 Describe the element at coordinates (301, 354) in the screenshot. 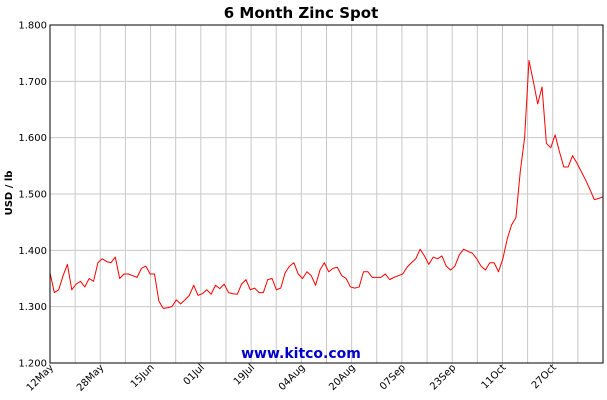

I see `watermark: www.kitco.com` at that location.